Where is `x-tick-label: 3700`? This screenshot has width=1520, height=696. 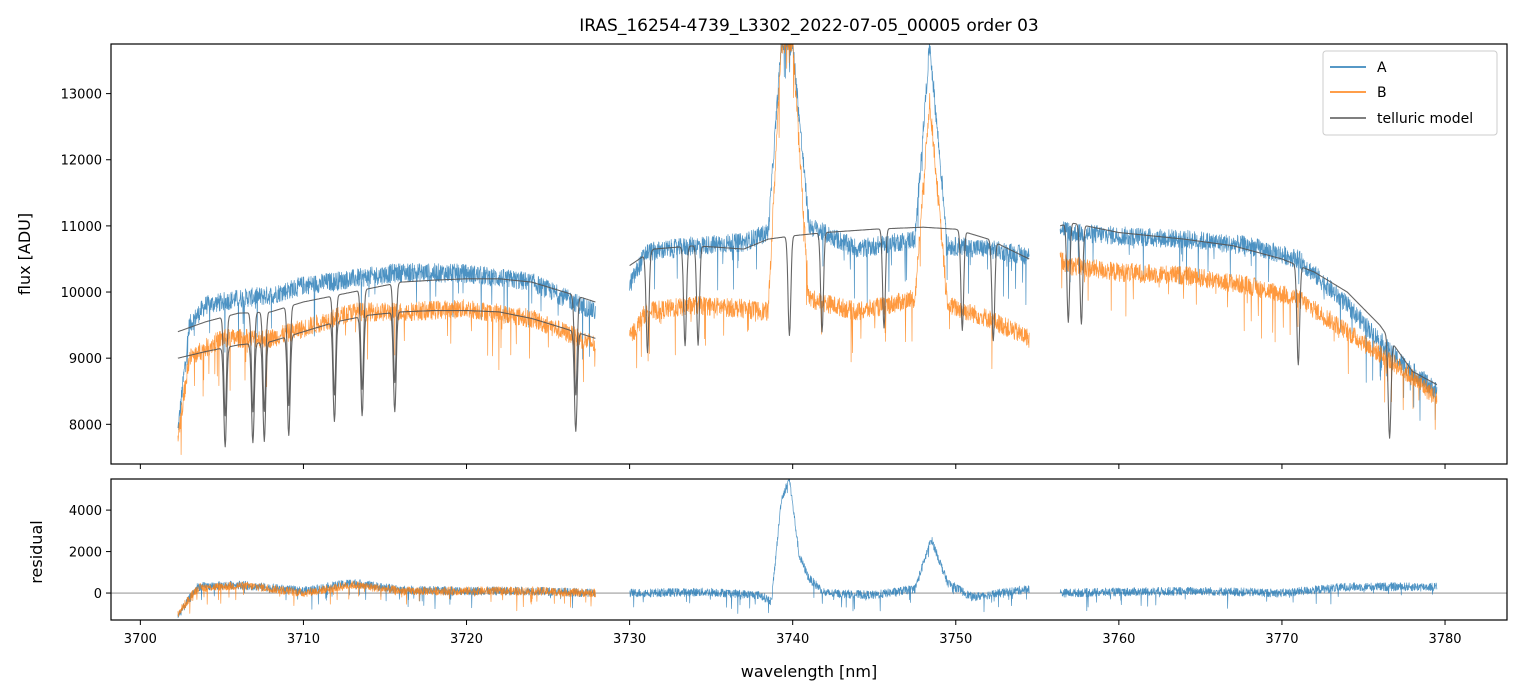 x-tick-label: 3700 is located at coordinates (140, 639).